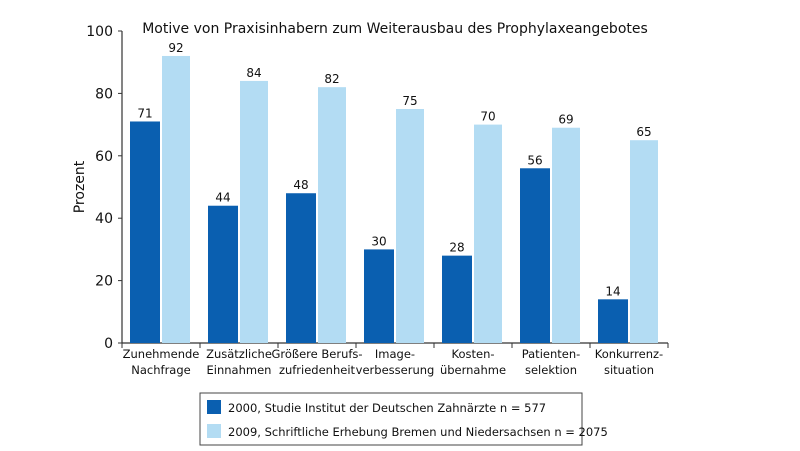 This screenshot has height=451, width=800. I want to click on data-label: 56, so click(534, 160).